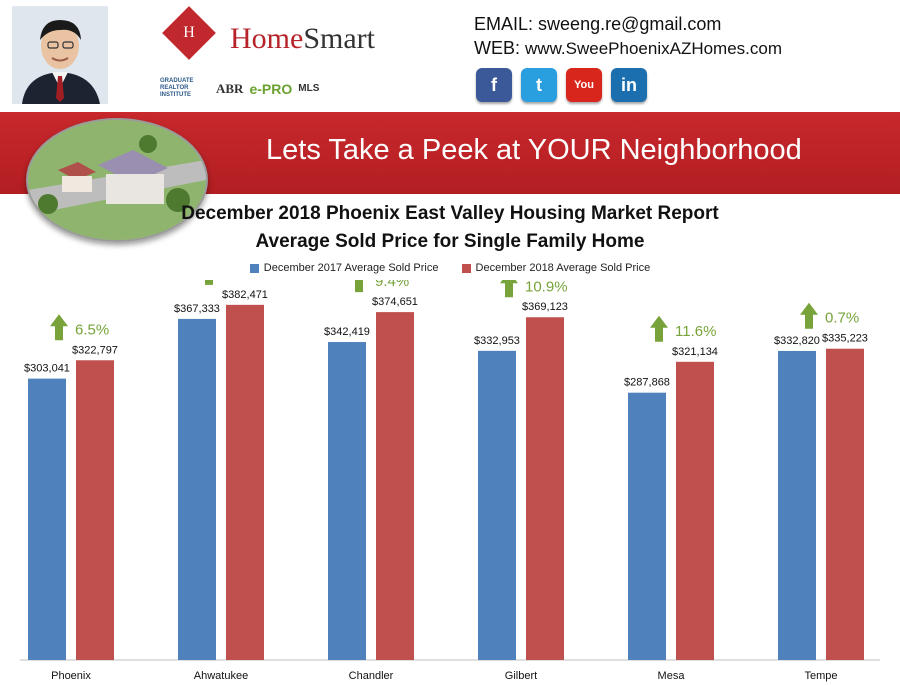 This screenshot has width=900, height=685. I want to click on up-arrow-icon-mesa, so click(659, 328).